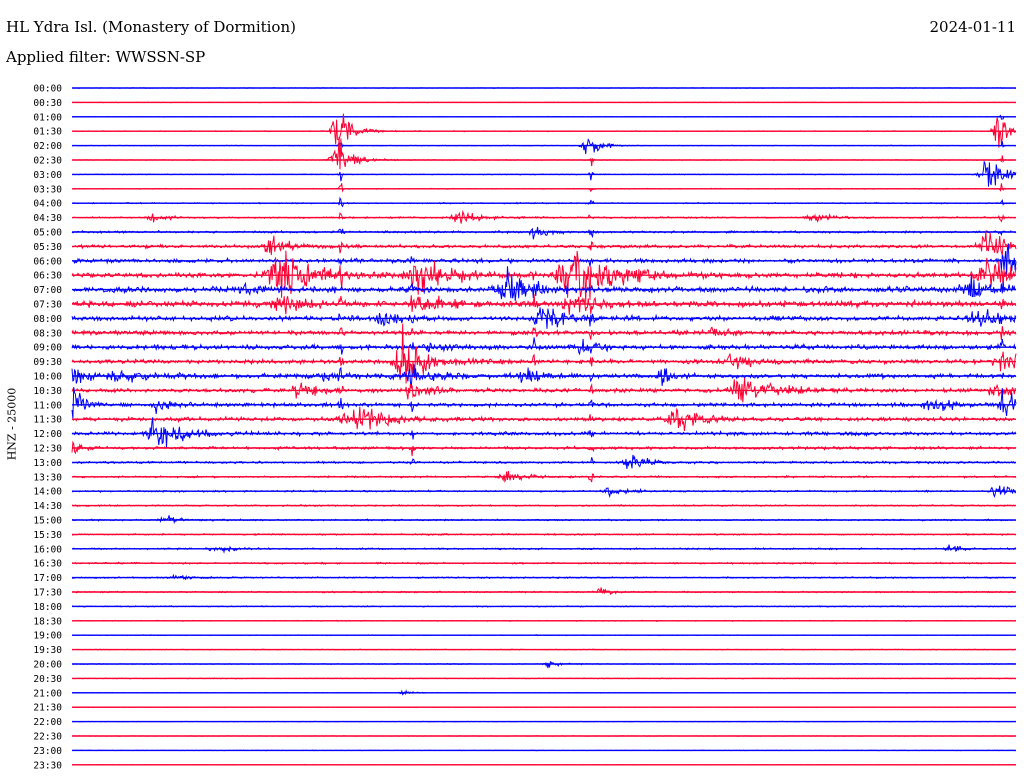 Image resolution: width=1024 pixels, height=780 pixels. I want to click on time-tick-label: 02:00, so click(47, 146).